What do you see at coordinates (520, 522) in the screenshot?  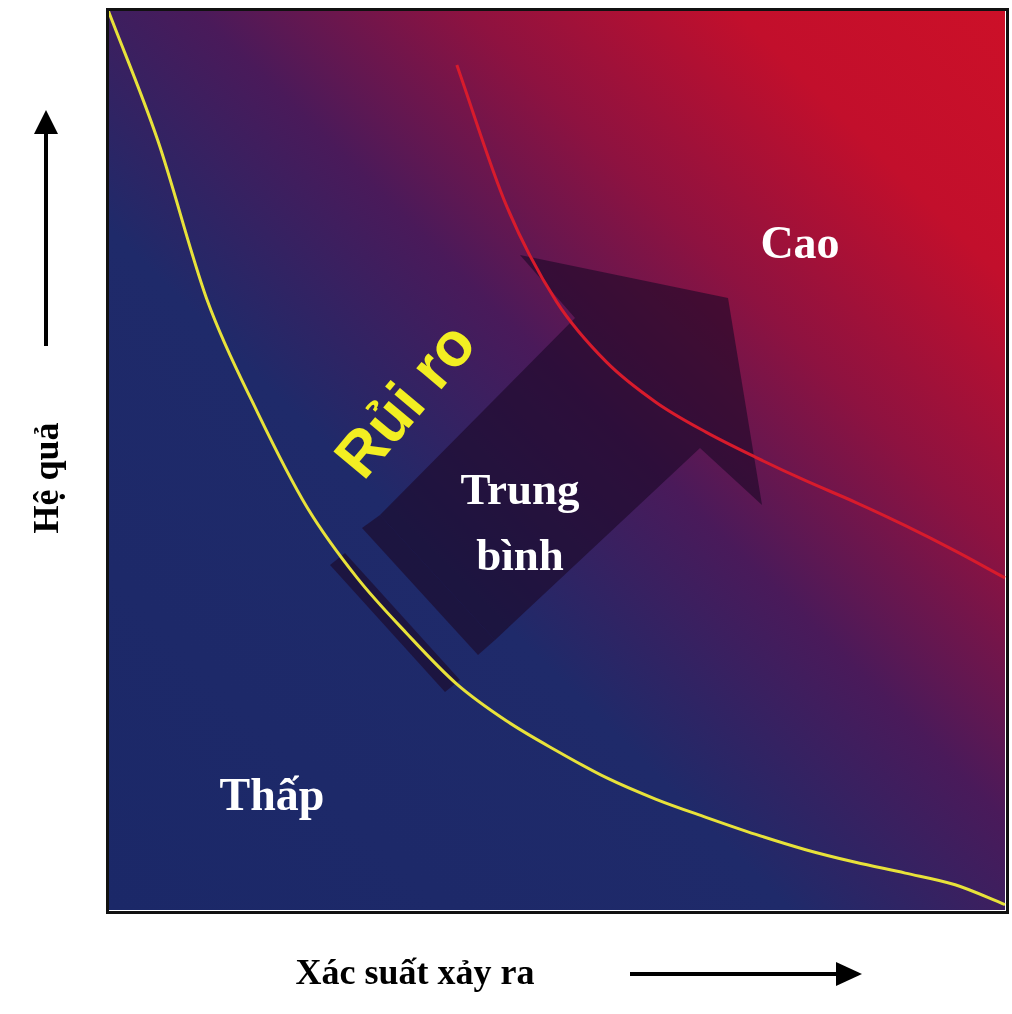 I see `annotation: Trung bình` at bounding box center [520, 522].